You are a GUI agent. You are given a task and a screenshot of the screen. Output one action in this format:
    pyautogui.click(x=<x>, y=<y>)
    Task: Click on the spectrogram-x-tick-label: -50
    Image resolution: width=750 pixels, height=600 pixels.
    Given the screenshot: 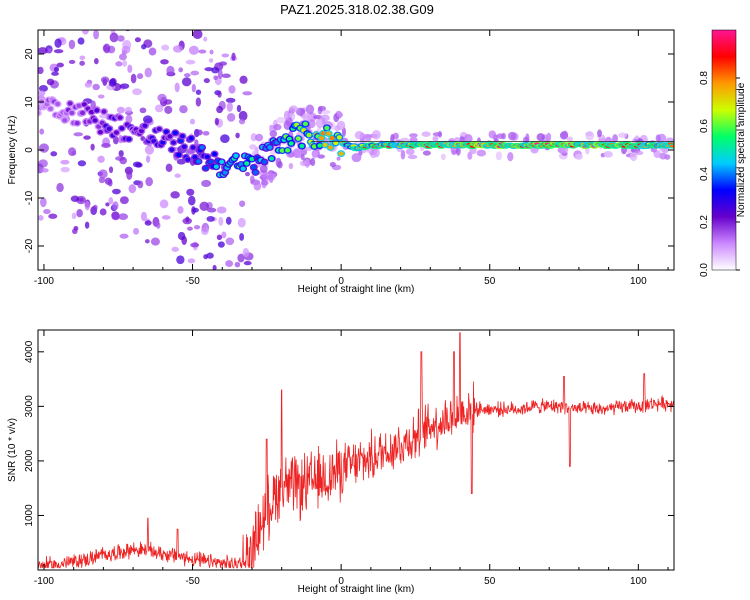 What is the action you would take?
    pyautogui.click(x=192, y=281)
    